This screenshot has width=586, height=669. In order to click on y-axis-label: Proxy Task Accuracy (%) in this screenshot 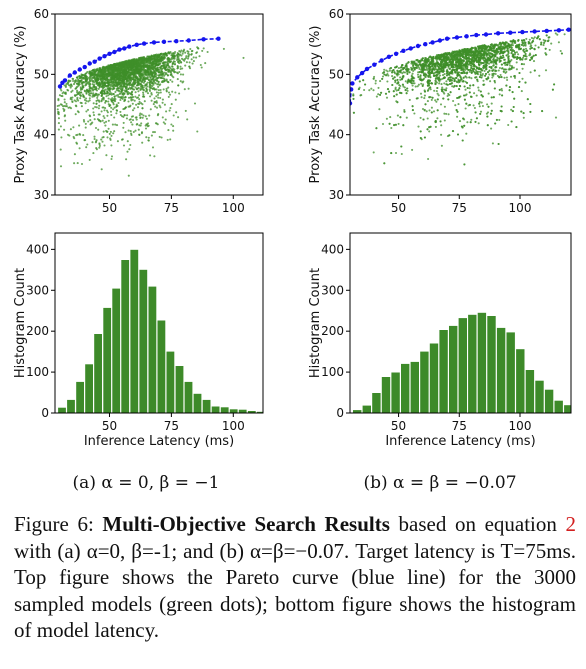, I will do `click(20, 105)`.